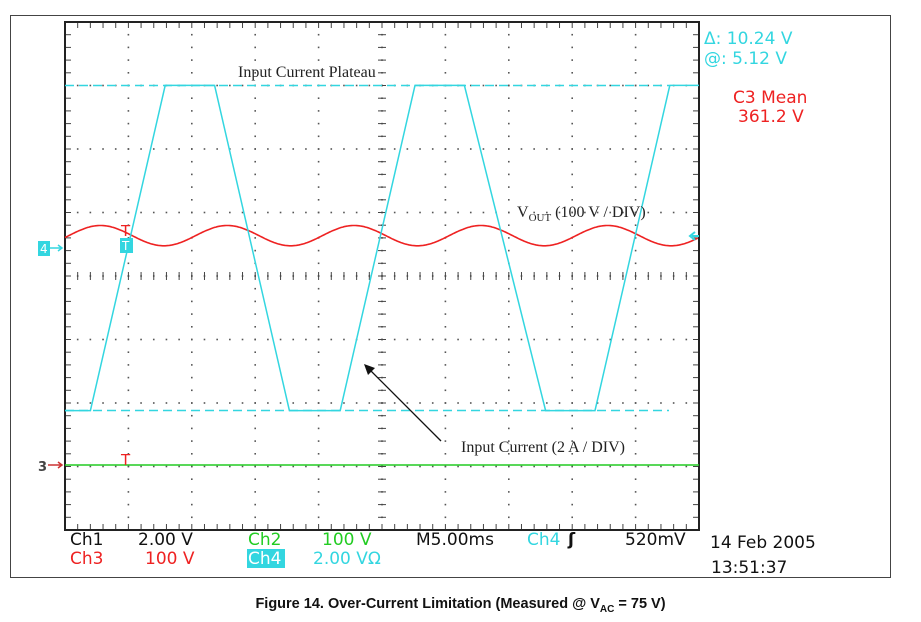  Describe the element at coordinates (403, 403) in the screenshot. I see `annotation-arrow-icon` at that location.